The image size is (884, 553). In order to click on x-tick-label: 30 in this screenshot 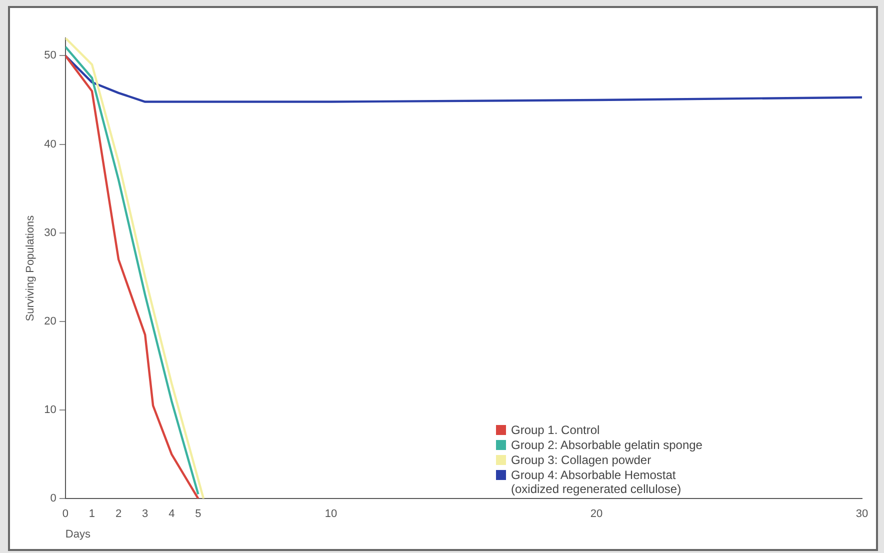, I will do `click(862, 514)`.